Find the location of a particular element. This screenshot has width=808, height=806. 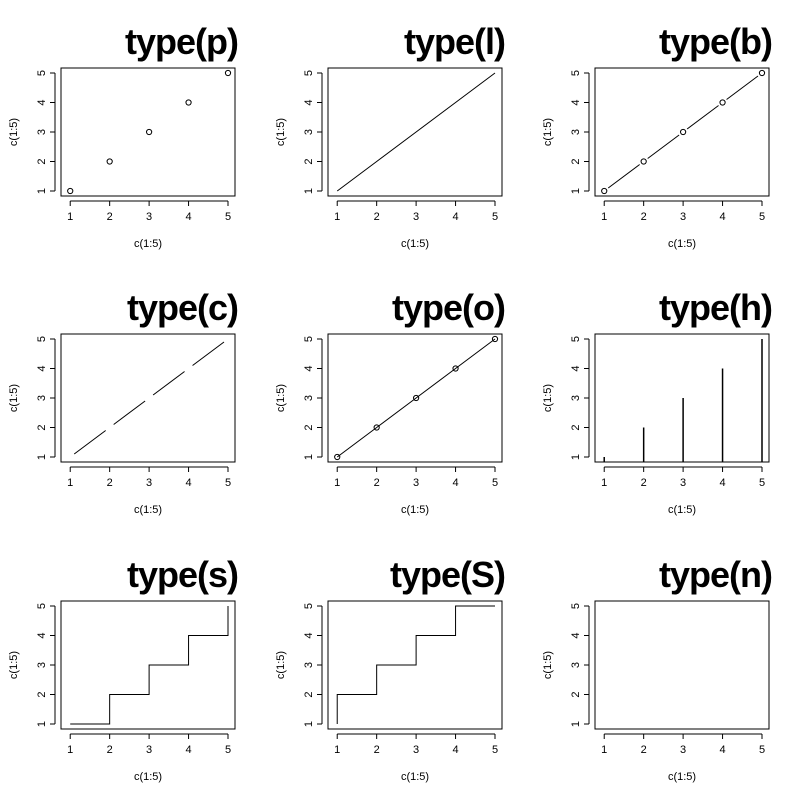

series-line is located at coordinates (416, 132).